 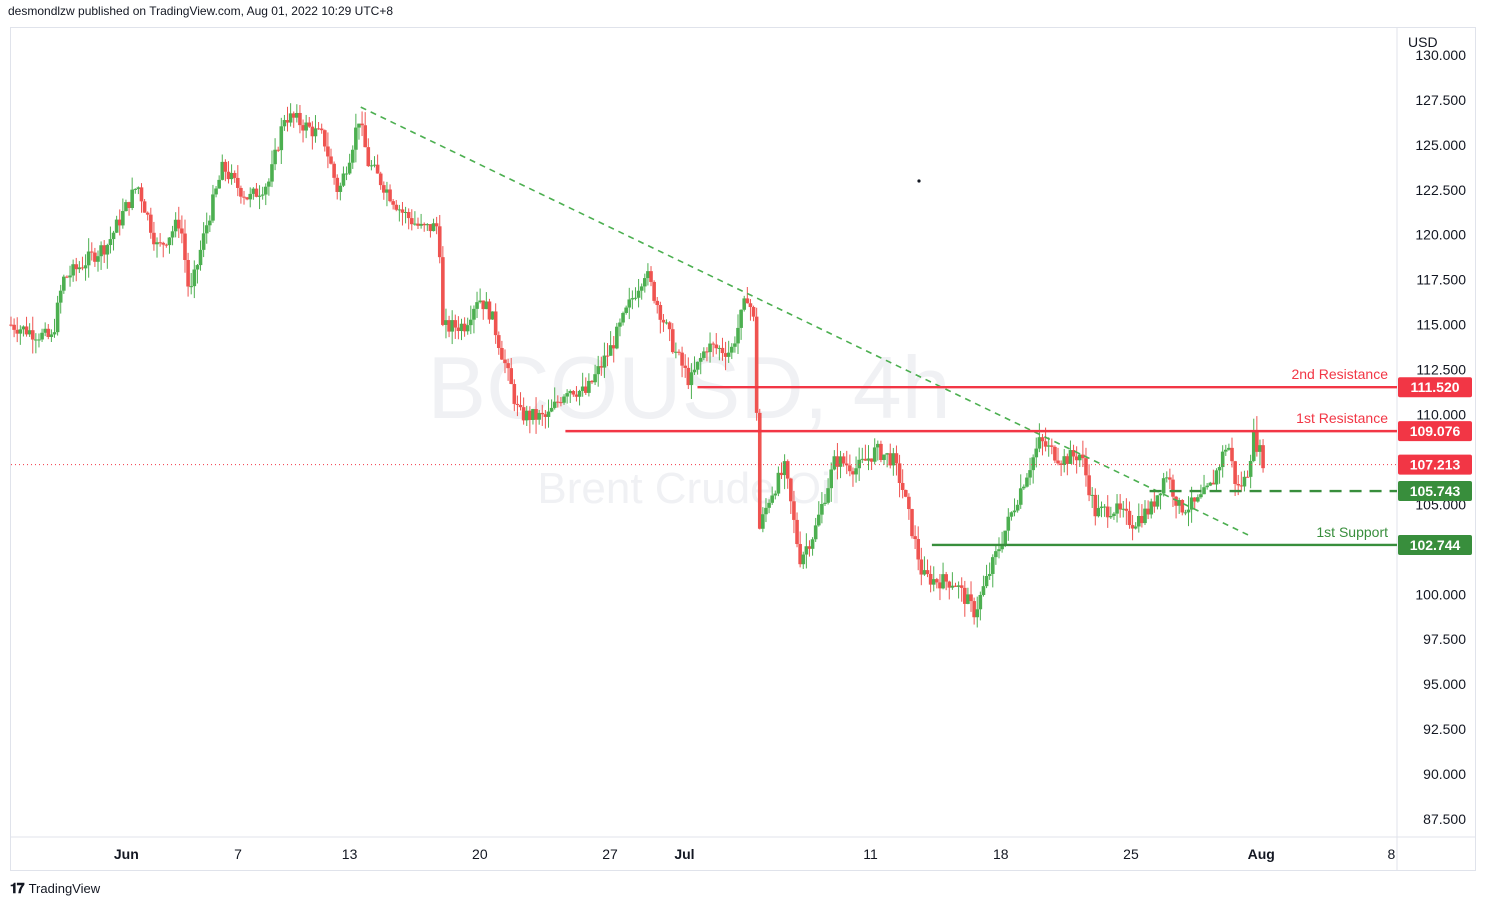 I want to click on footer-brand-text: TradingView, so click(x=64, y=888).